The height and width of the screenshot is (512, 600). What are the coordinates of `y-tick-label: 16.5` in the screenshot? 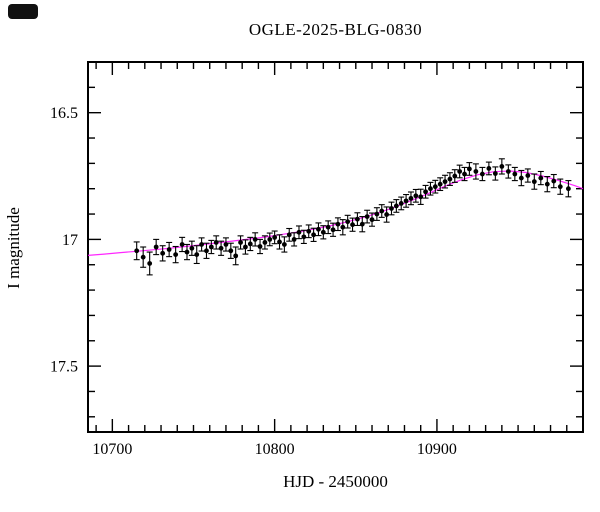 It's located at (64, 113).